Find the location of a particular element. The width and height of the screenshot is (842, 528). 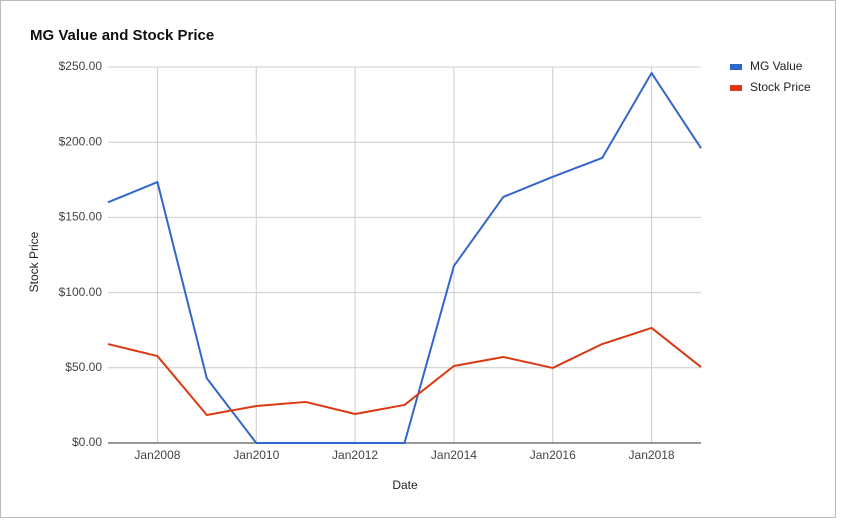

y-tick-label: $0.00 is located at coordinates (87, 442).